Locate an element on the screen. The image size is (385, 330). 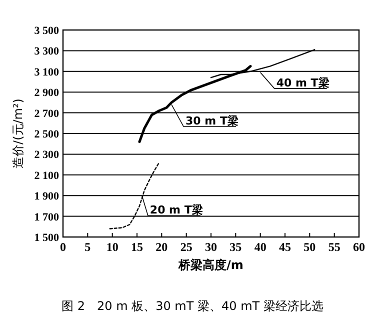
annotation: 30 m T梁 is located at coordinates (212, 121).